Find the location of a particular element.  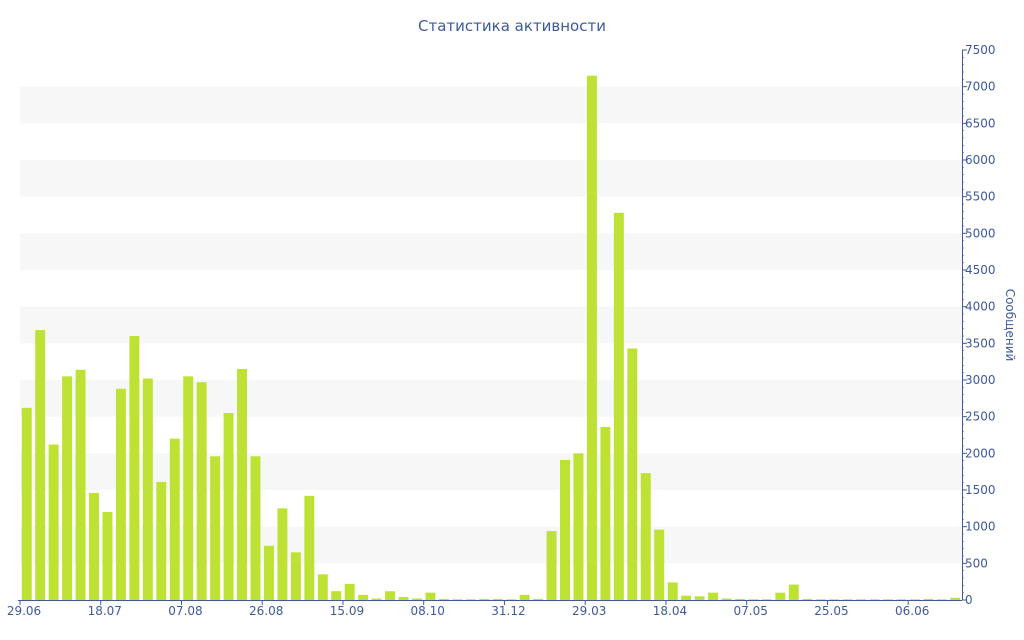

chart-title: Статистика активности is located at coordinates (512, 26).